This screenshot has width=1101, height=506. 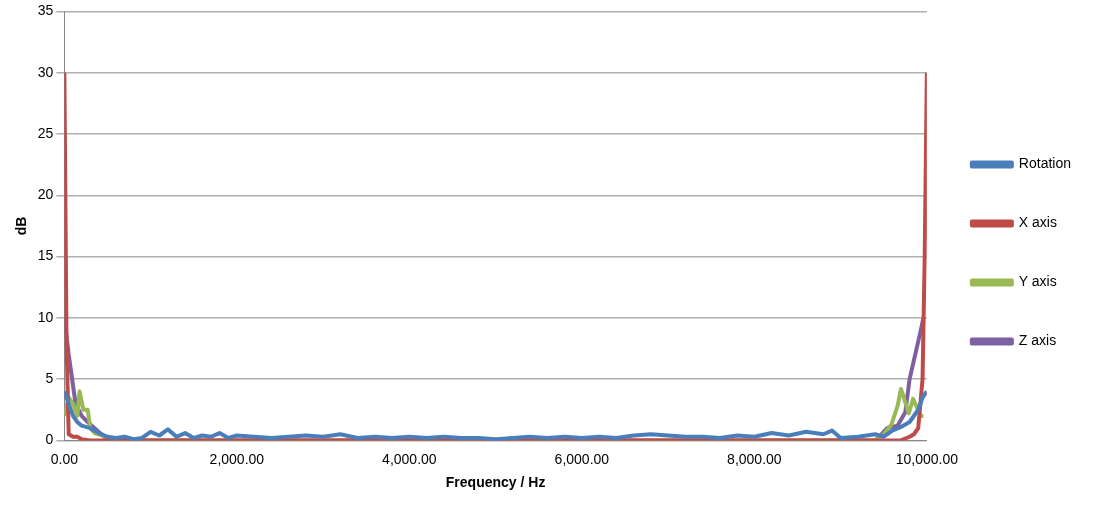 I want to click on legend-label: Rotation, so click(x=1045, y=163).